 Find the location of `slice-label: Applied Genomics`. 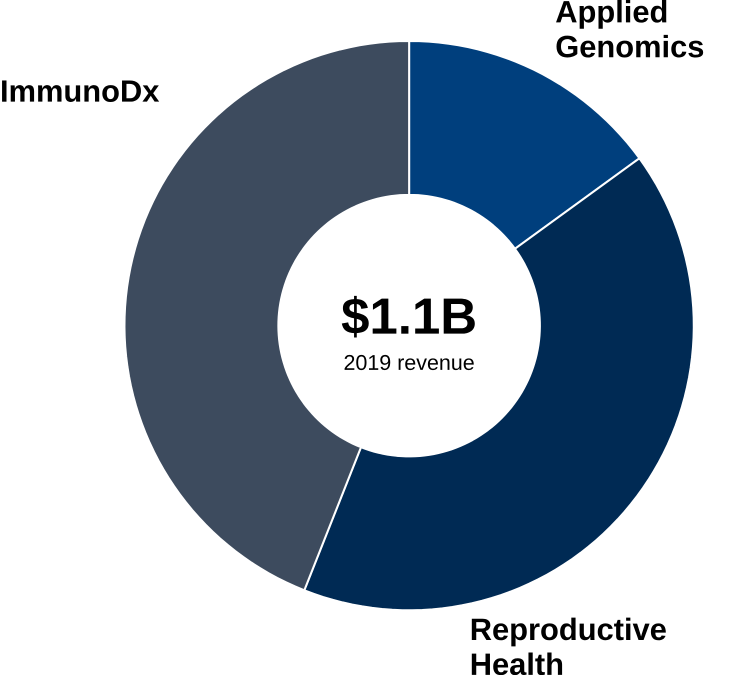

slice-label: Applied Genomics is located at coordinates (630, 29).